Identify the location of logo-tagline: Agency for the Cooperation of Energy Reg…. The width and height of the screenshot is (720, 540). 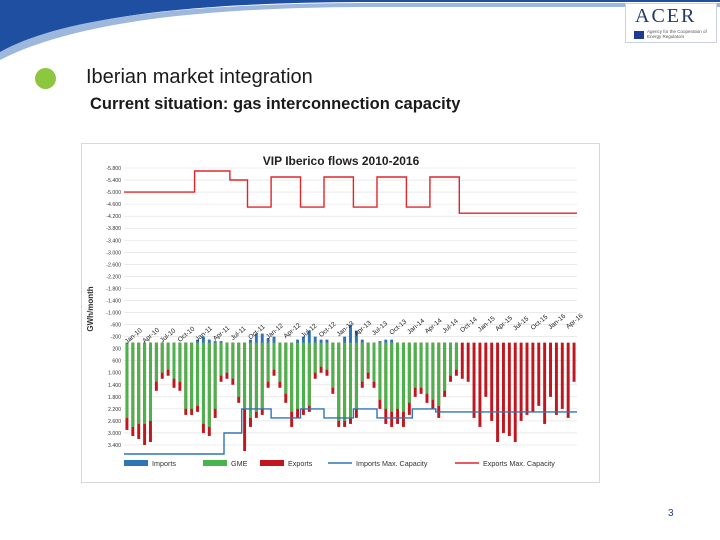
(677, 34).